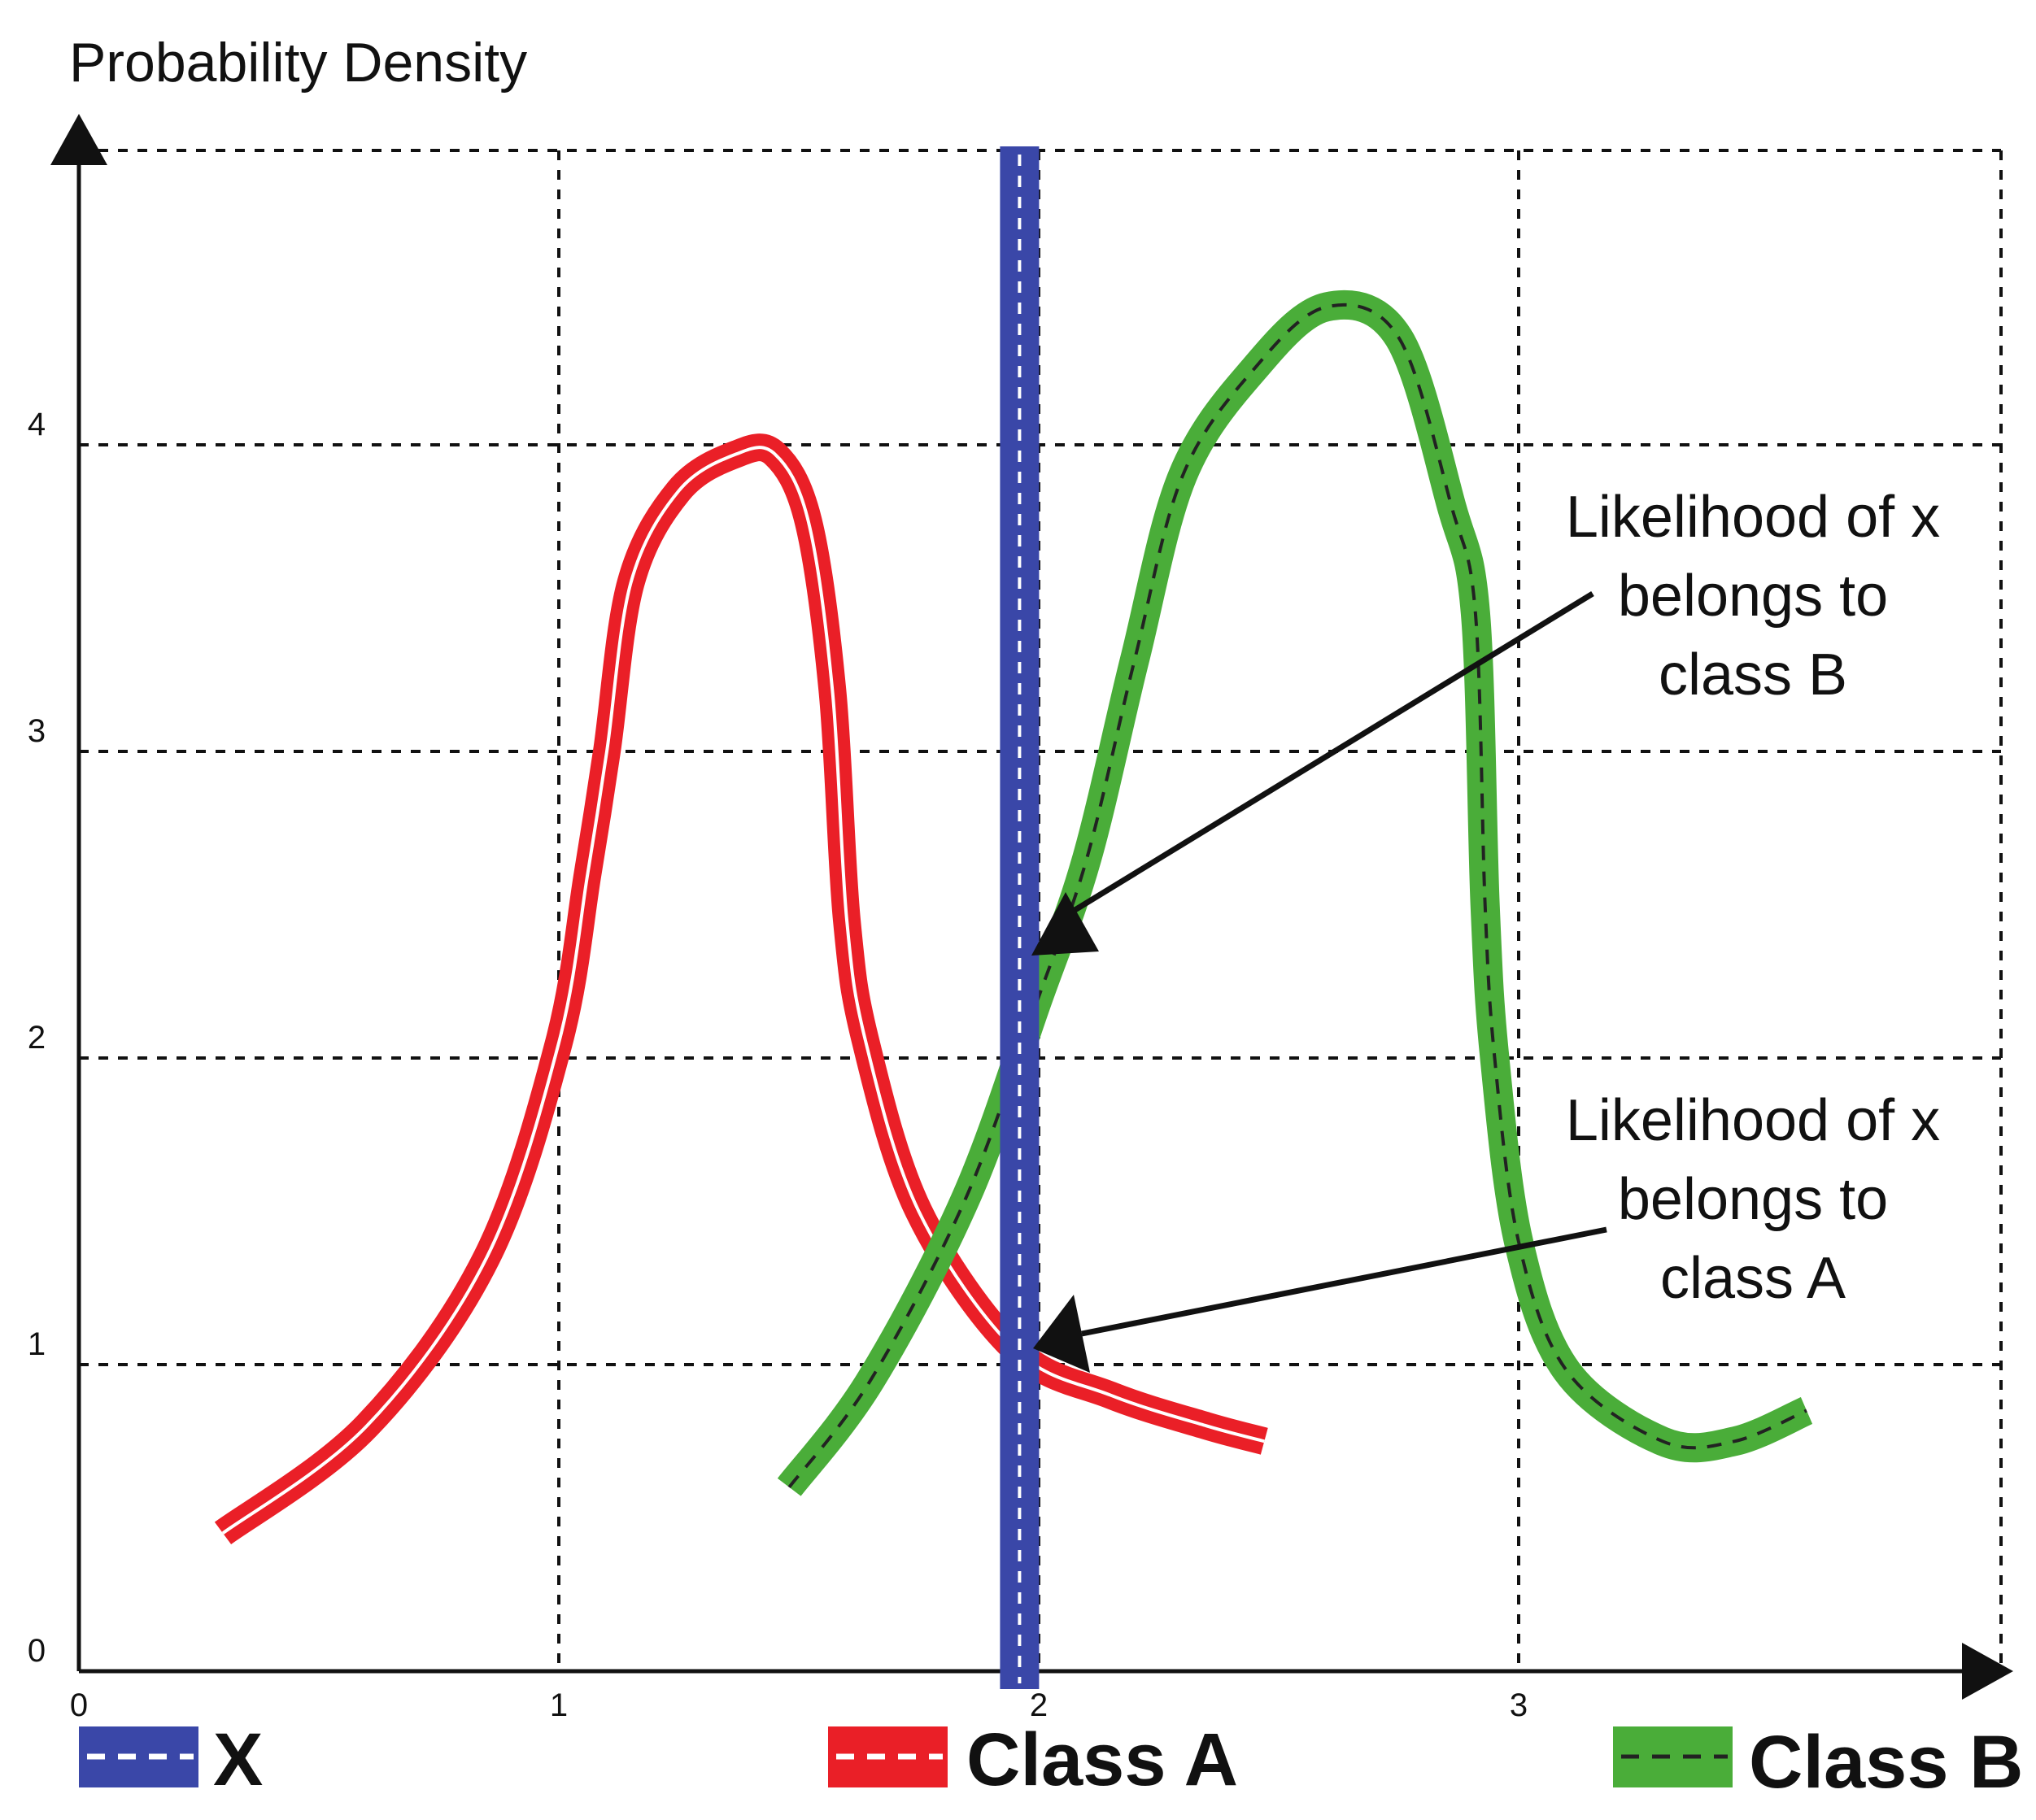 The image size is (2036, 1820). I want to click on x-tick-label-1: 1, so click(559, 1705).